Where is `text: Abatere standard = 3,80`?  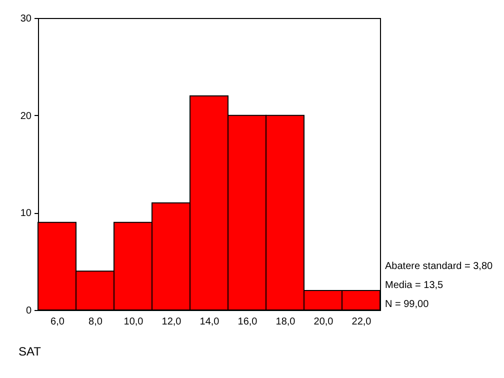
text: Abatere standard = 3,80 is located at coordinates (439, 267).